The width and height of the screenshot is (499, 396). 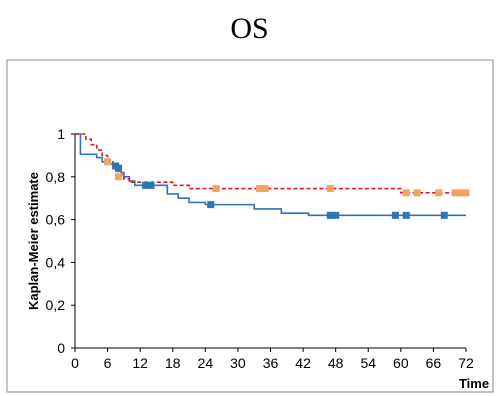 I want to click on x-tick-label: 24, so click(x=206, y=363).